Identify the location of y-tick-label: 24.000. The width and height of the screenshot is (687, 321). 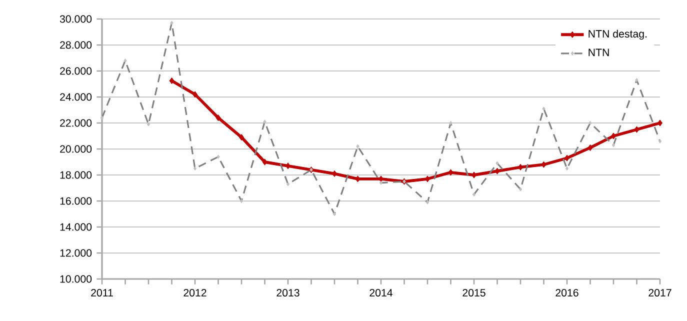
(76, 97).